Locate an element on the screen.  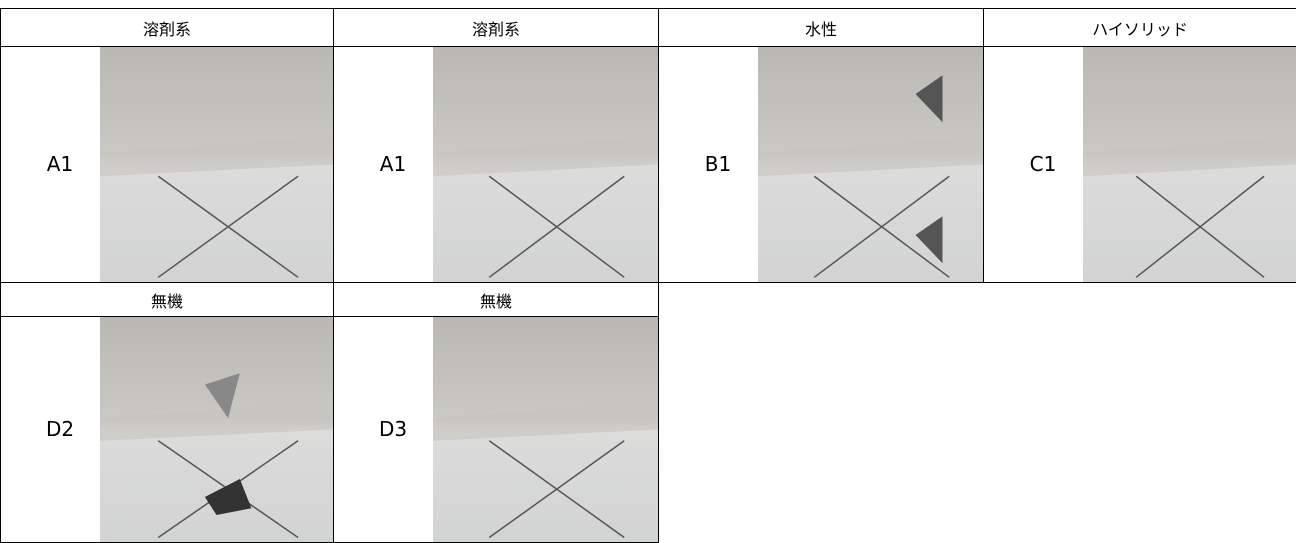
cell-body is located at coordinates (1139, 164).